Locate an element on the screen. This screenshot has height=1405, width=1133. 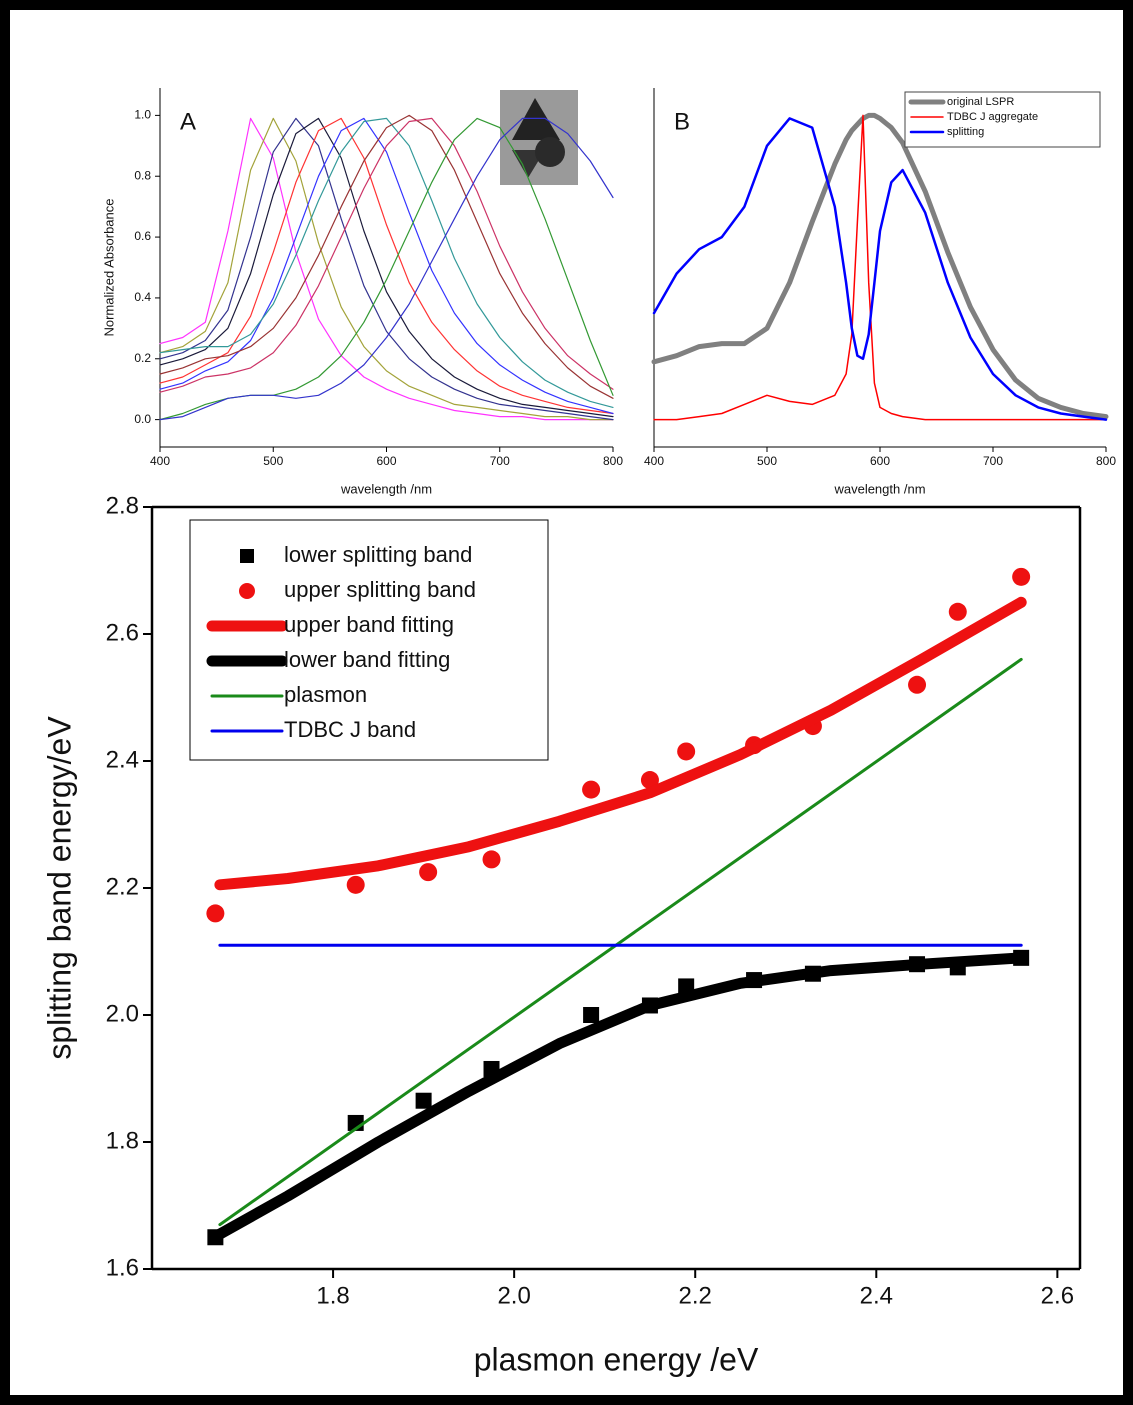
y-tick-label: 2.2 is located at coordinates (122, 886).